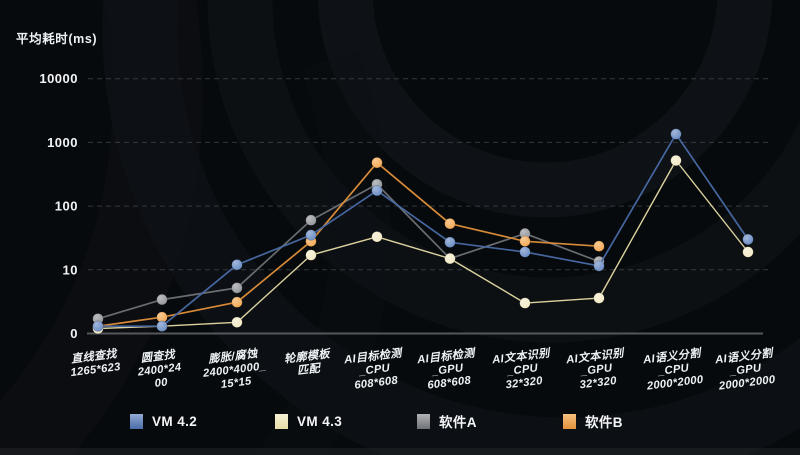 The height and width of the screenshot is (455, 800). Describe the element at coordinates (175, 421) in the screenshot. I see `legend-label: VM 4.2` at that location.